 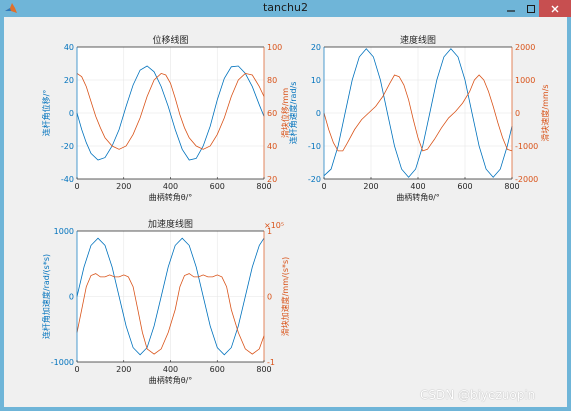 I want to click on chart3-y-tick-label-left: 0, so click(x=71, y=297).